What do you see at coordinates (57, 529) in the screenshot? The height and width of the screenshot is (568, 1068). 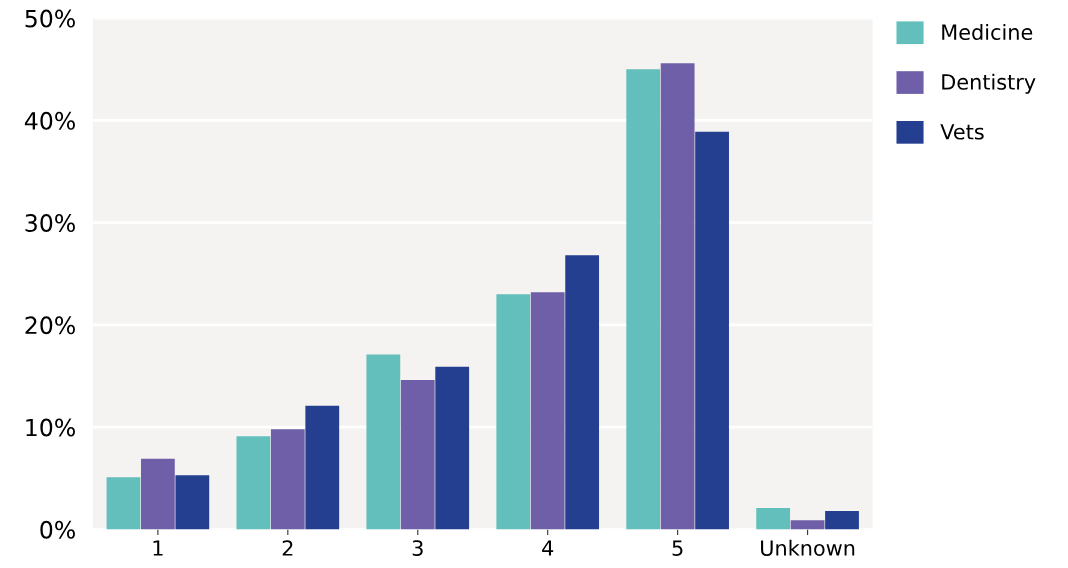 I see `y-tick-label: 0%` at bounding box center [57, 529].